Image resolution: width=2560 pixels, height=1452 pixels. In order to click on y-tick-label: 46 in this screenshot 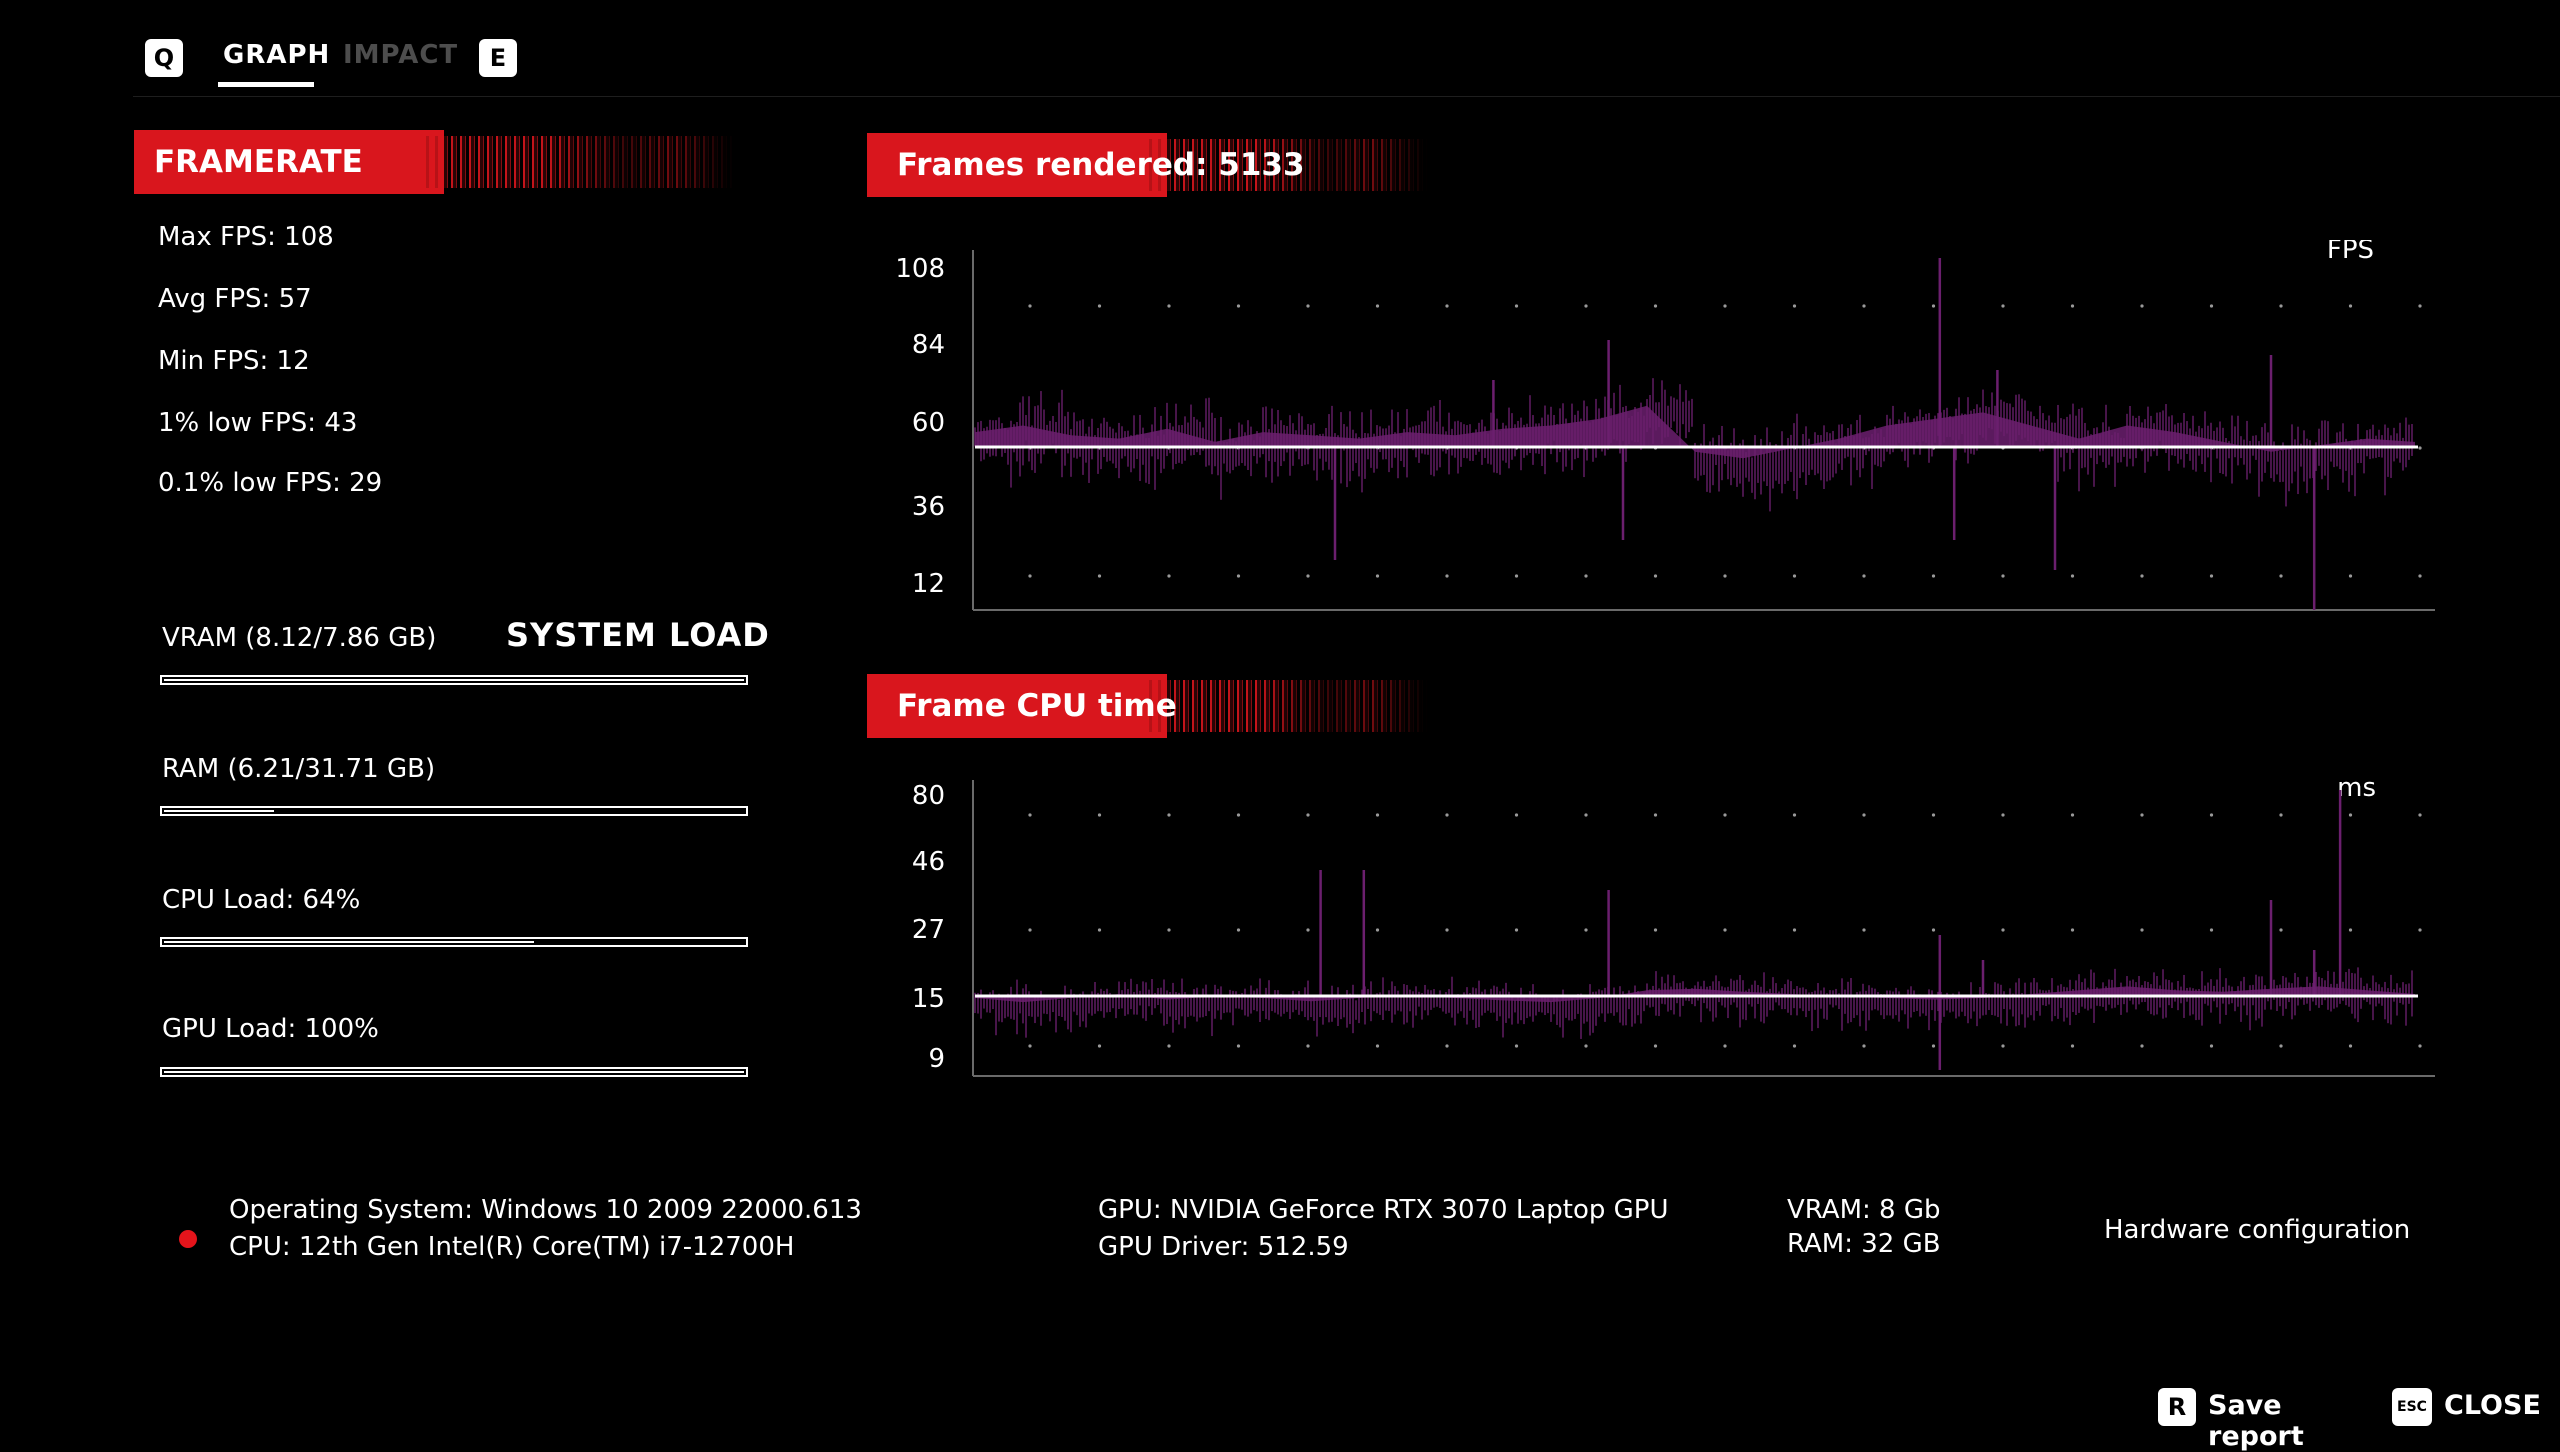, I will do `click(928, 862)`.